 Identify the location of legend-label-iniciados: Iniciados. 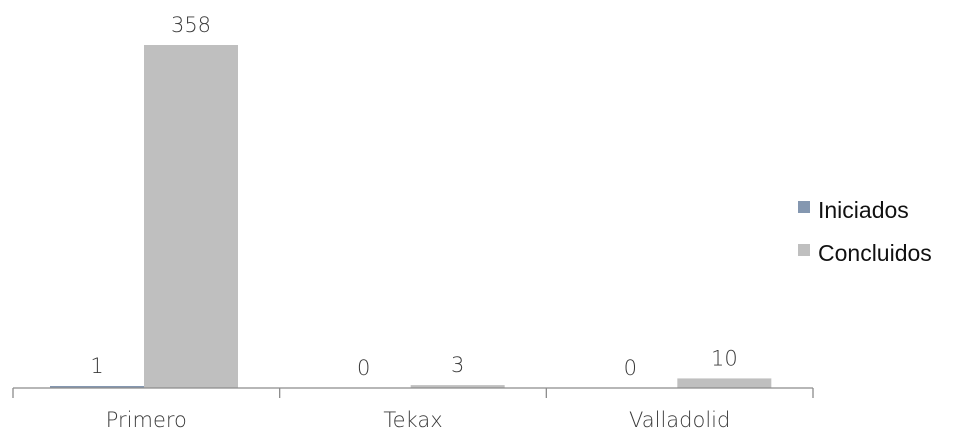
(863, 210).